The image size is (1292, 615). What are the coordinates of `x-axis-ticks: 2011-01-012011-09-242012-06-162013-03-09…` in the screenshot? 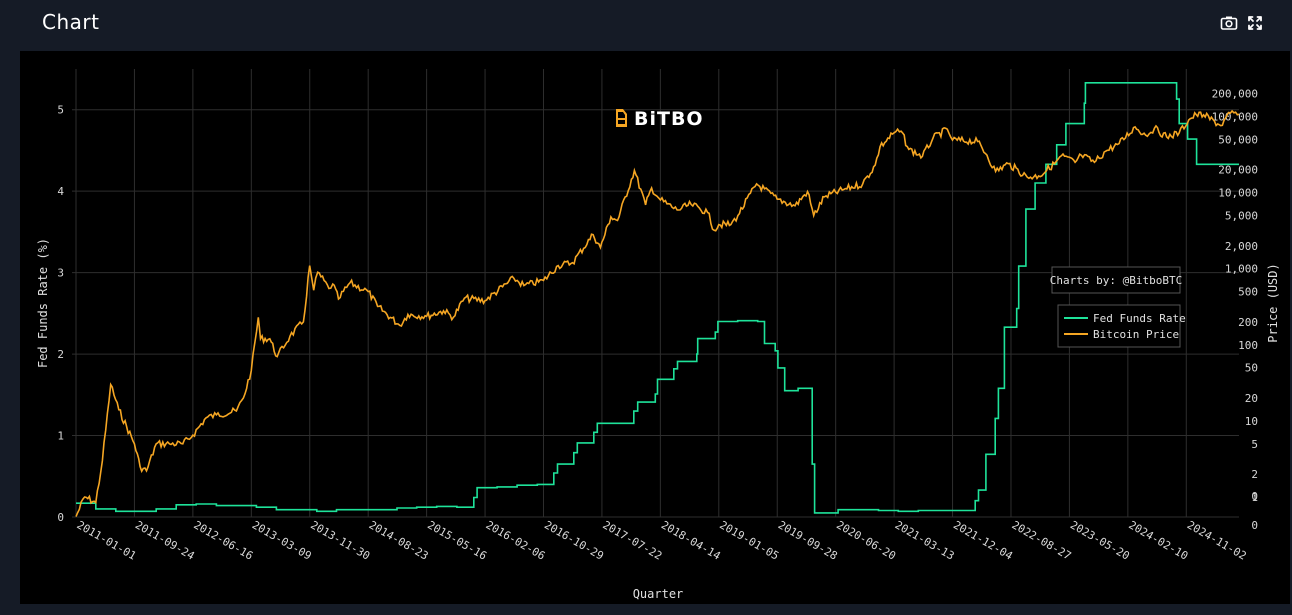 It's located at (662, 540).